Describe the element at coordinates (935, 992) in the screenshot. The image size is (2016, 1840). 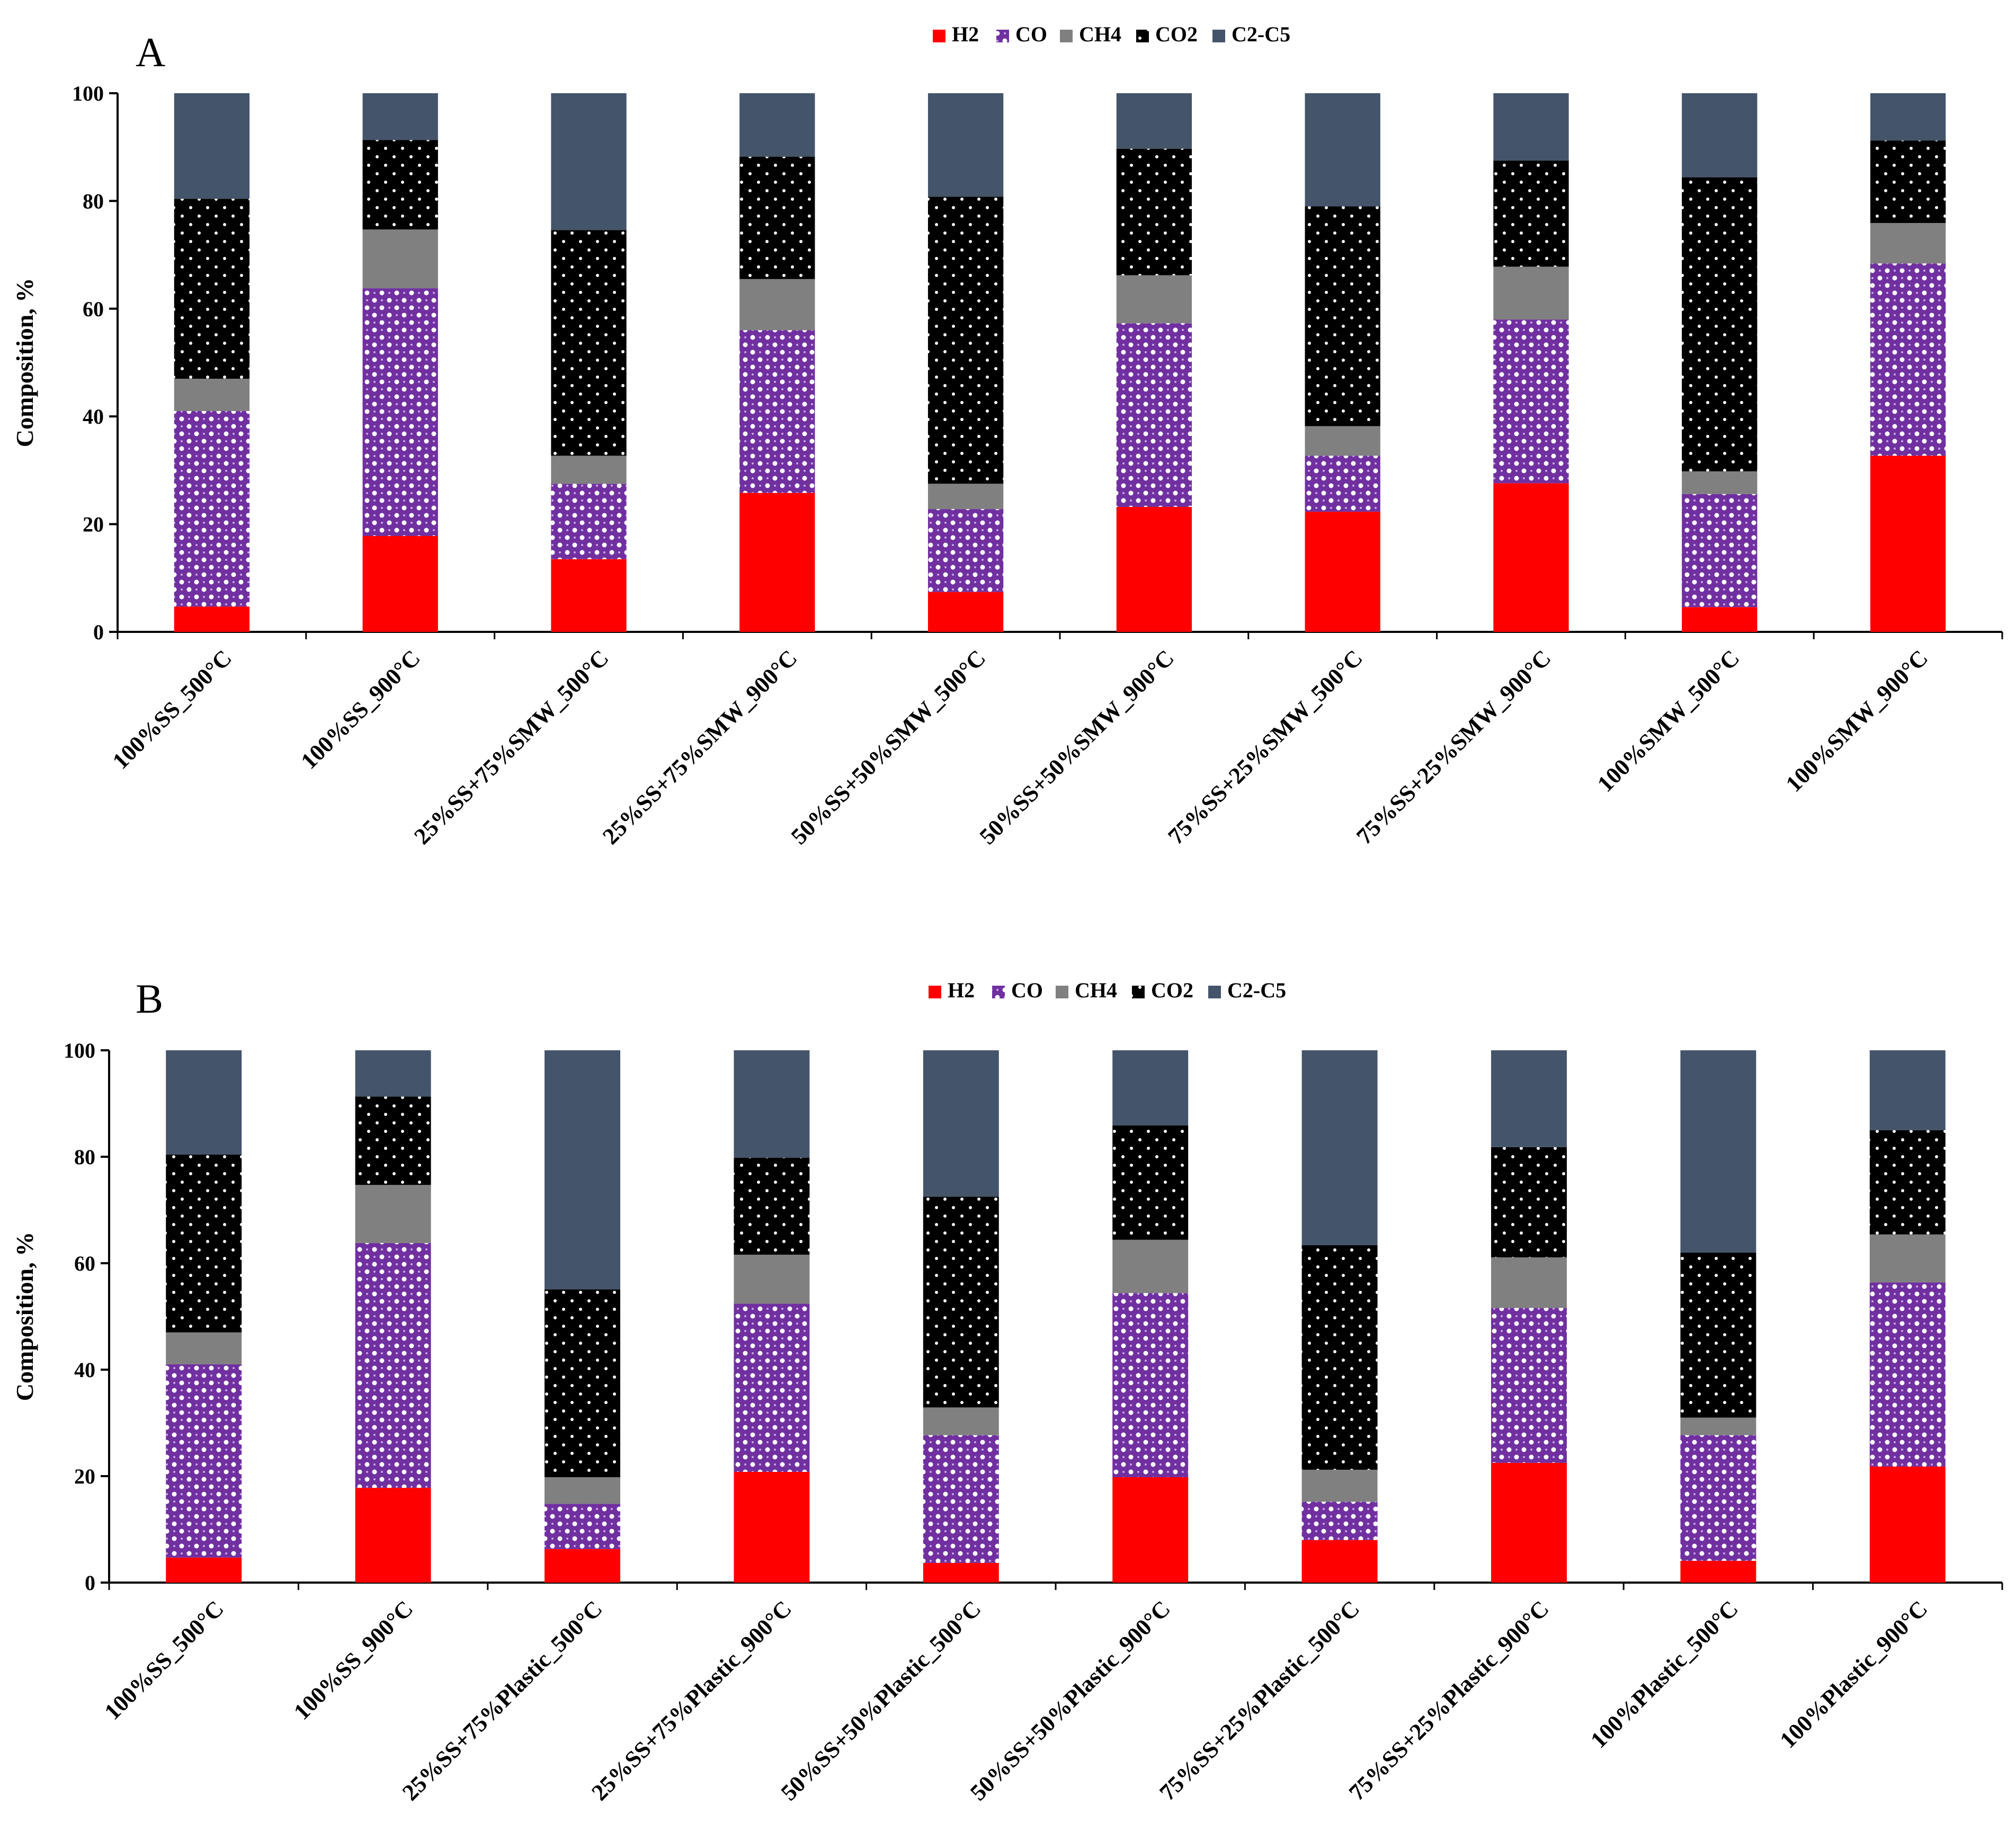
I see `chart-b-legend-swatch-h2` at that location.